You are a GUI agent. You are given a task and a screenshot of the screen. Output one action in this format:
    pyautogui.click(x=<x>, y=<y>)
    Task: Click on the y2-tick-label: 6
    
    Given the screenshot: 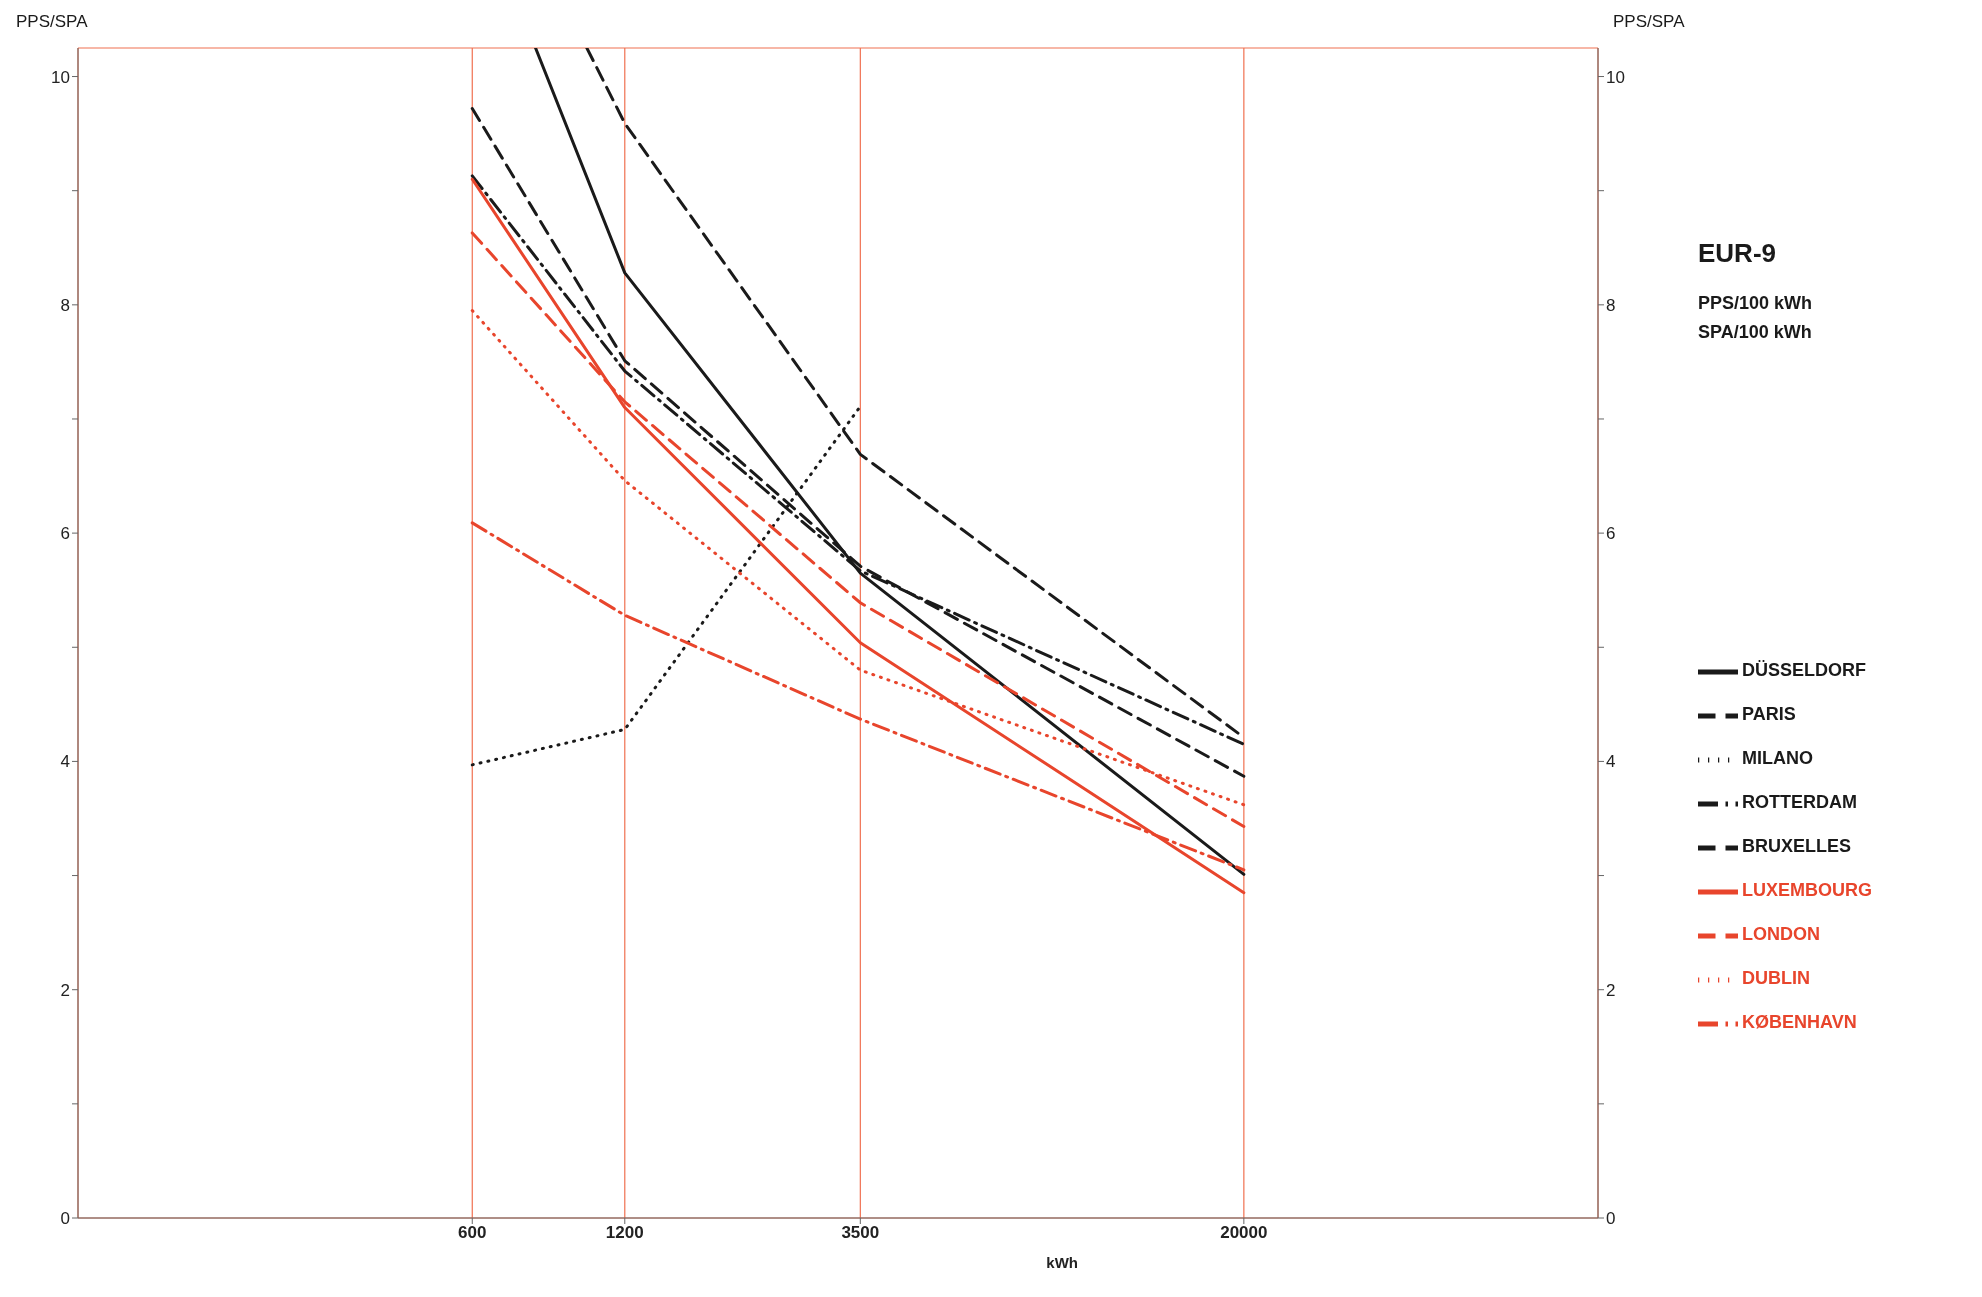 What is the action you would take?
    pyautogui.click(x=1611, y=534)
    